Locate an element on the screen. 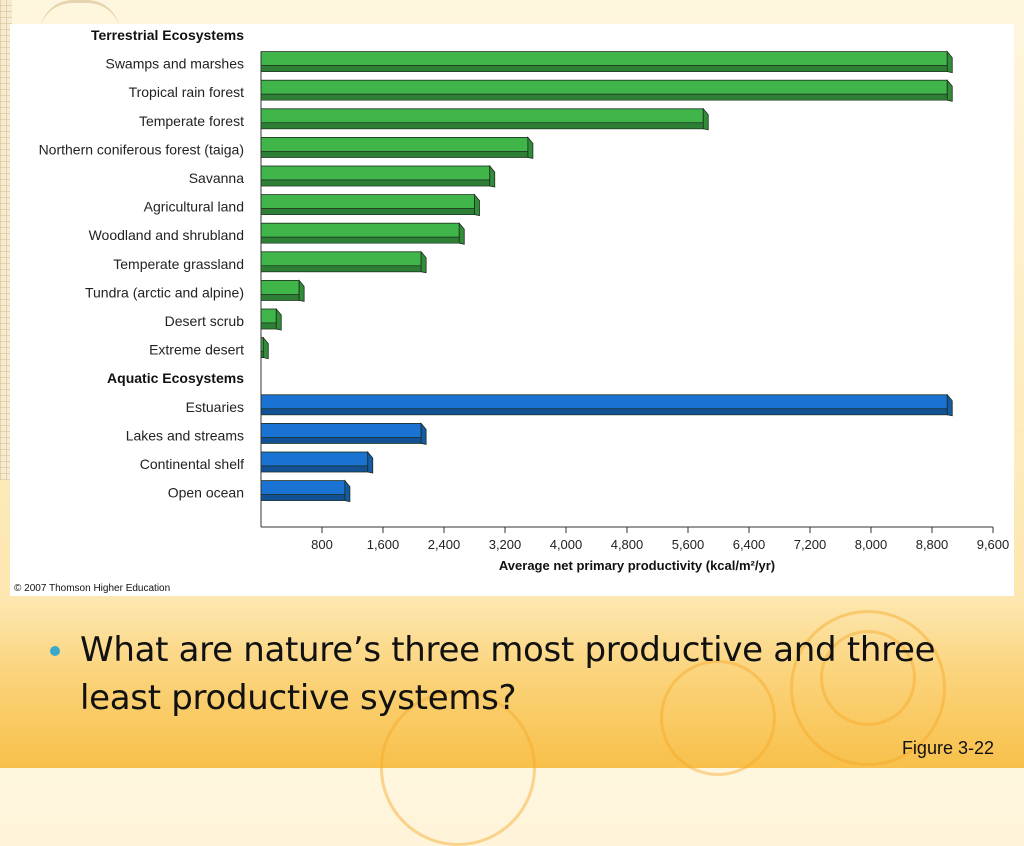  category-label: Lakes and streams is located at coordinates (185, 435).